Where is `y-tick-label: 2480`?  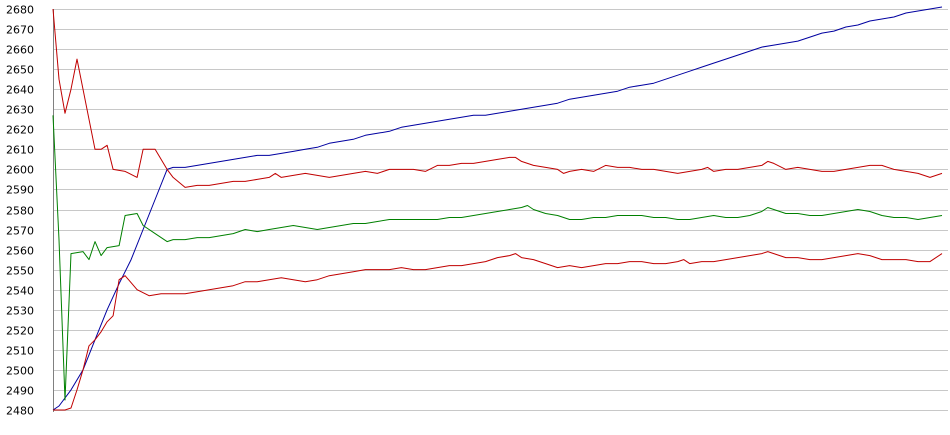 y-tick-label: 2480 is located at coordinates (20, 411).